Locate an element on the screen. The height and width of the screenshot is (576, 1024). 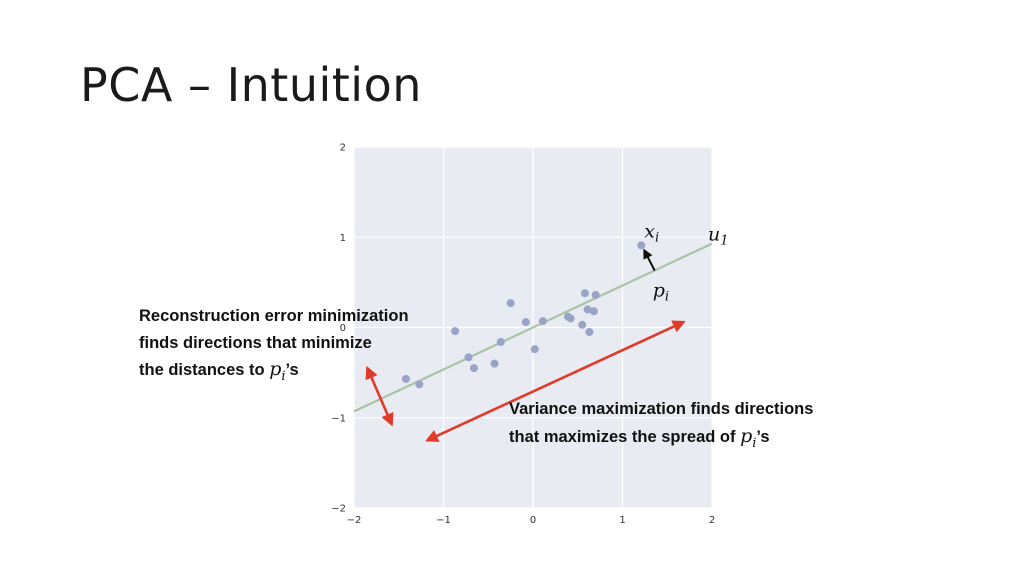
reconstruction-line-3-prefix: the distances to is located at coordinates (204, 370).